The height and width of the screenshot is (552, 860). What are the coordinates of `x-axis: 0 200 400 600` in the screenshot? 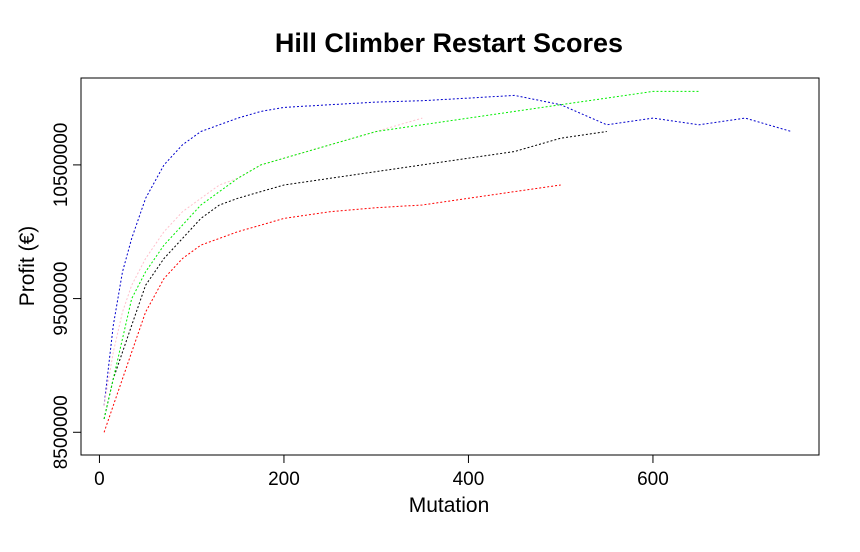 It's located at (381, 472).